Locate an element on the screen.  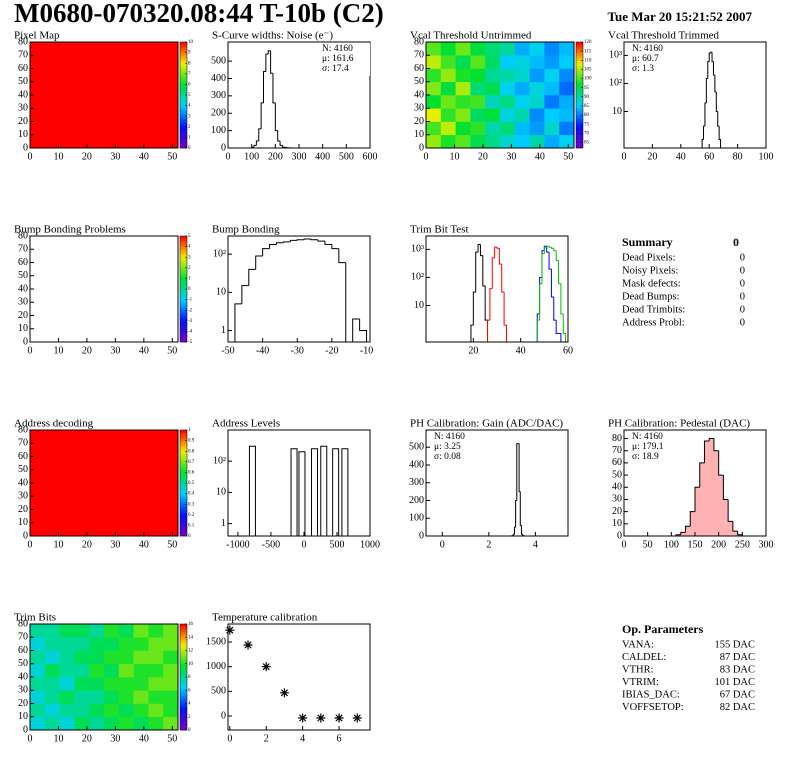
y-tick-label: 20 is located at coordinates (419, 121).